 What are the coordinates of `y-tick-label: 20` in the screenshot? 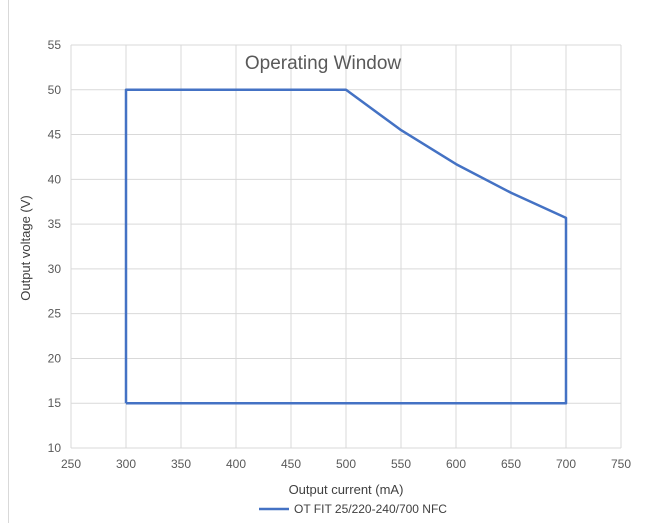 It's located at (55, 358).